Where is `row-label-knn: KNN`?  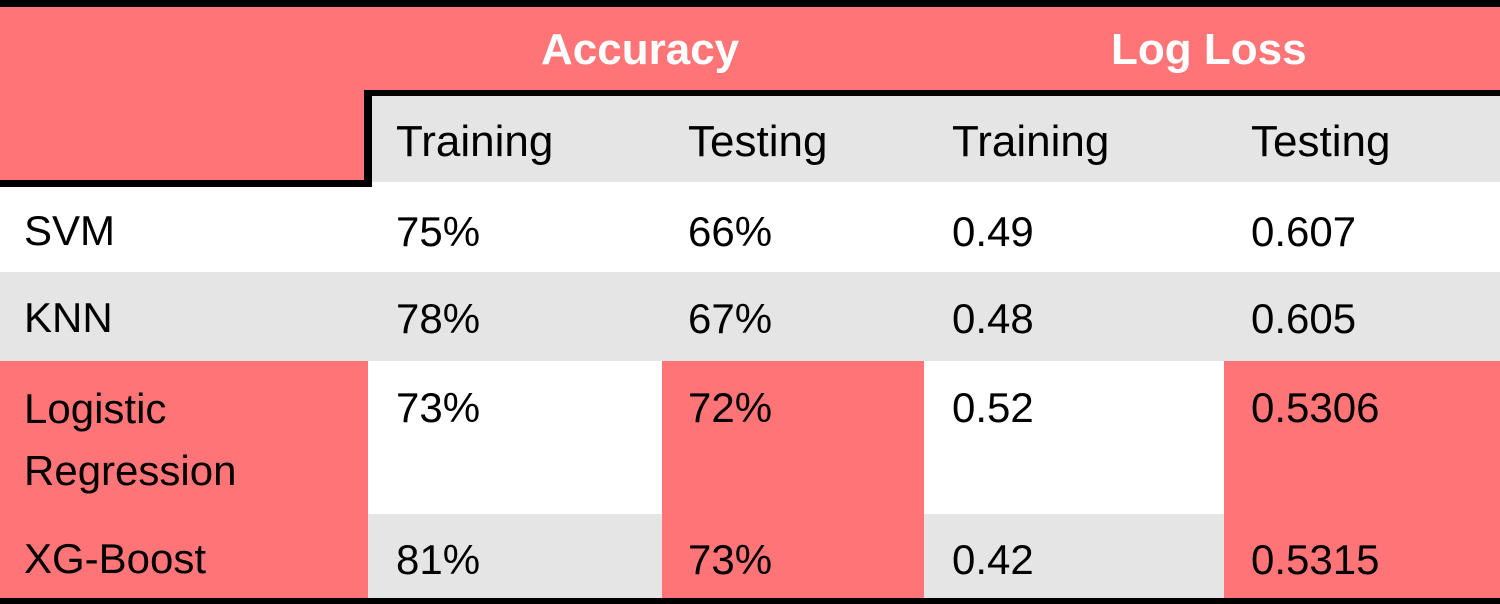 row-label-knn: KNN is located at coordinates (68, 317).